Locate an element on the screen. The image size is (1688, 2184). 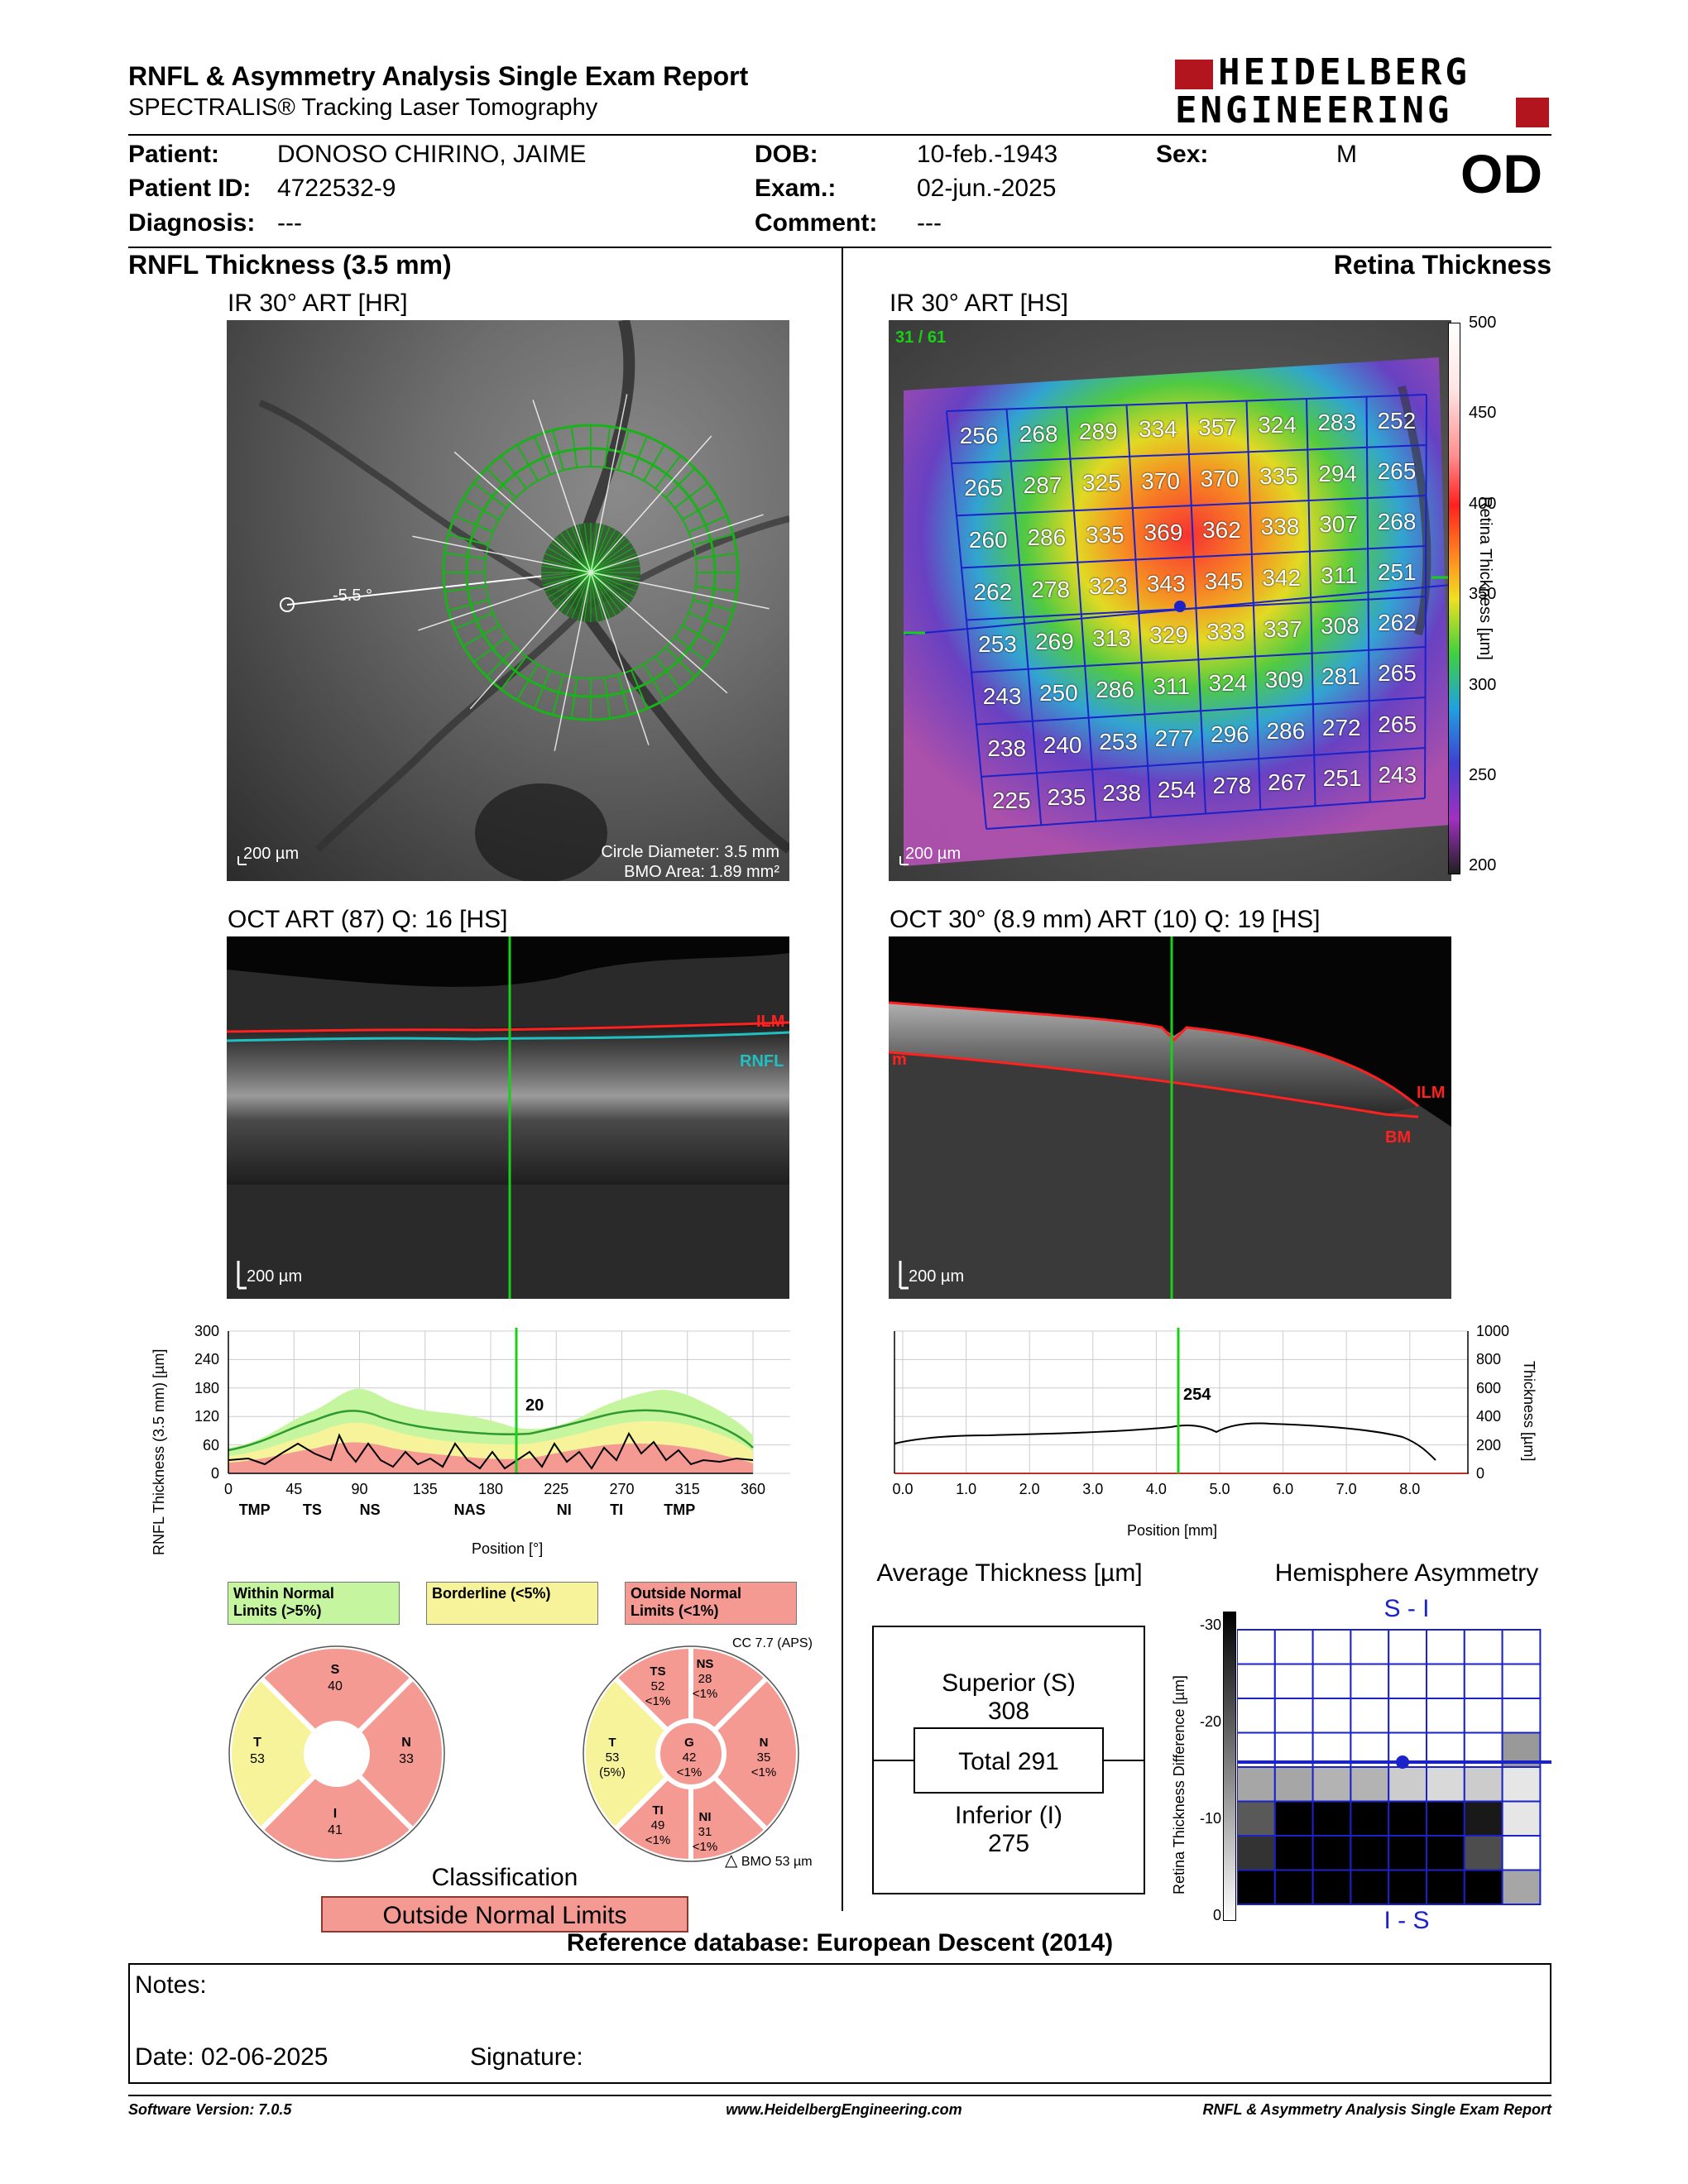
rnfl-xtick: 315 is located at coordinates (687, 1489).